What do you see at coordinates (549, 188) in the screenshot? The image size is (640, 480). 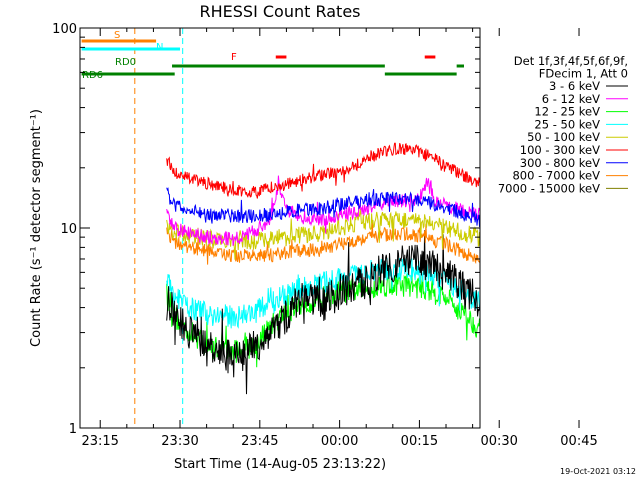 I see `legend-entry-8: 7000 - 15000 keV` at bounding box center [549, 188].